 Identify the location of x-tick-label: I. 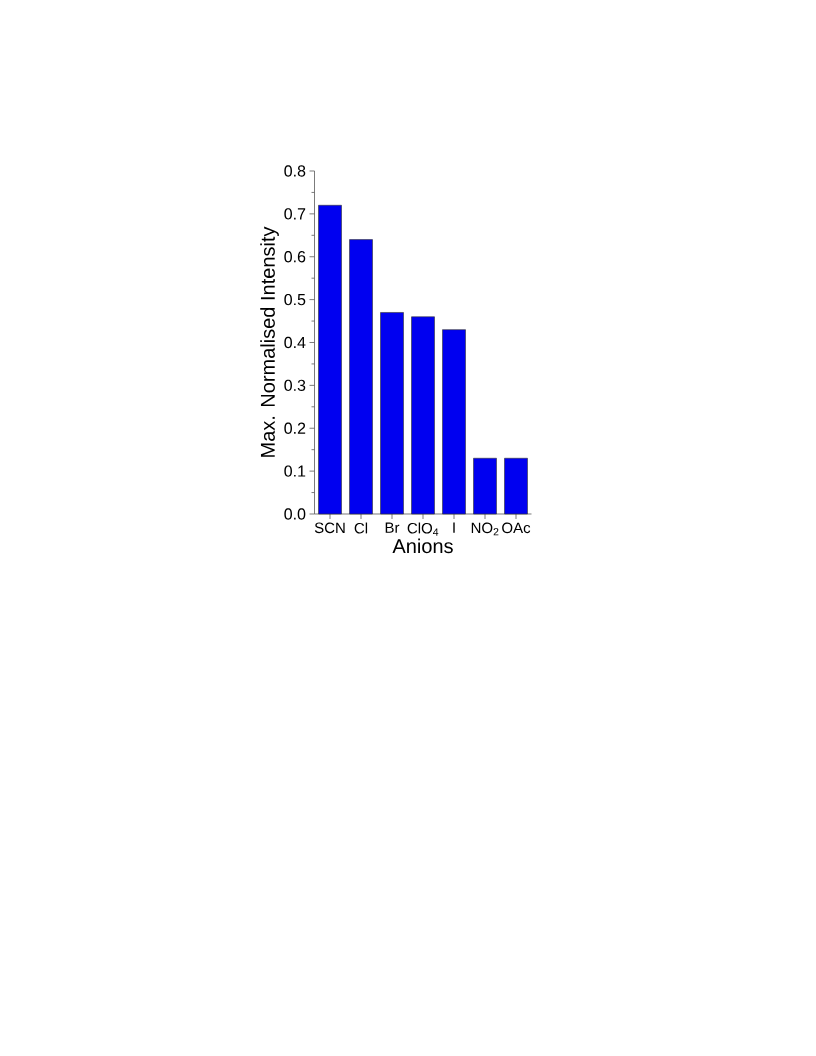
(454, 527).